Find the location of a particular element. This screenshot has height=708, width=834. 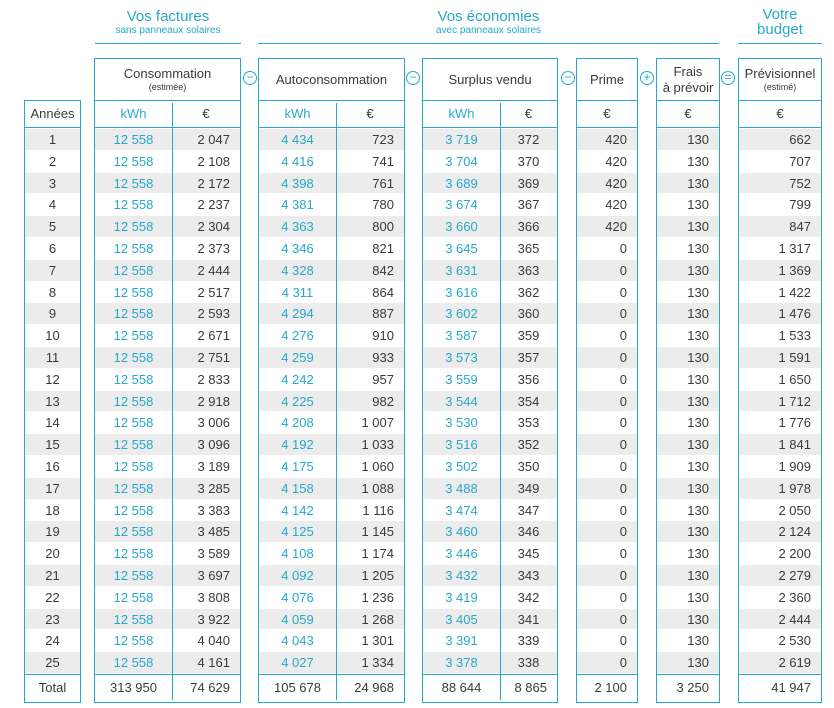

total-cell: 24 968 is located at coordinates (374, 687).